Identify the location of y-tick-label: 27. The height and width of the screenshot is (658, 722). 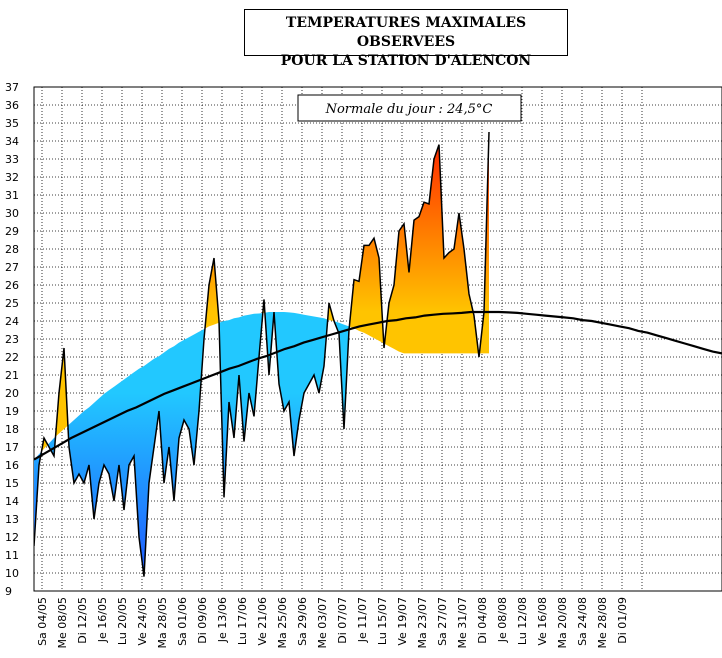
(12, 267).